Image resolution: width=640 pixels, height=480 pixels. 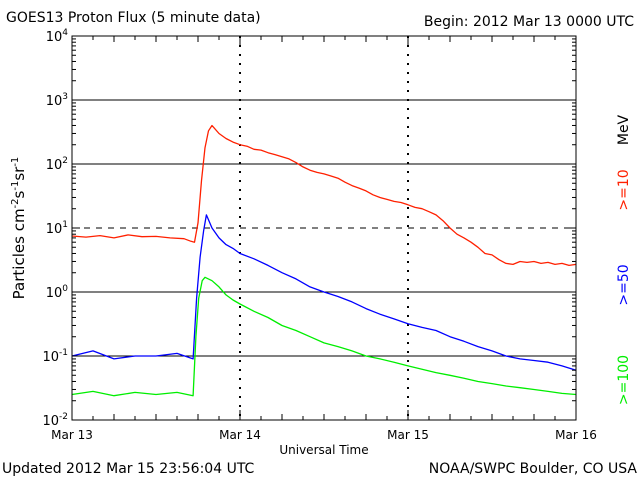 What do you see at coordinates (533, 469) in the screenshot?
I see `credit-text: NOAA/SWPC Boulder, CO USA` at bounding box center [533, 469].